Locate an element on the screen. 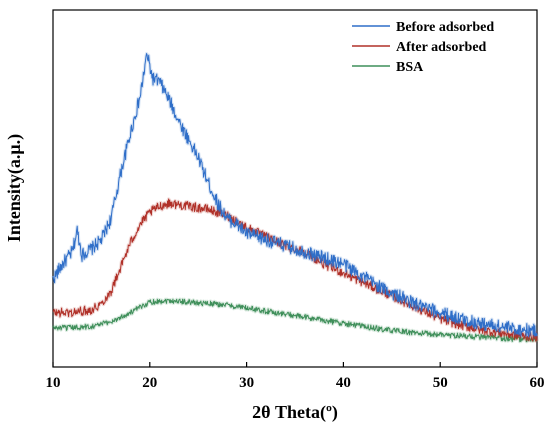 The width and height of the screenshot is (550, 431). y-axis-title: Intensity(a.μ.) is located at coordinates (14, 188).